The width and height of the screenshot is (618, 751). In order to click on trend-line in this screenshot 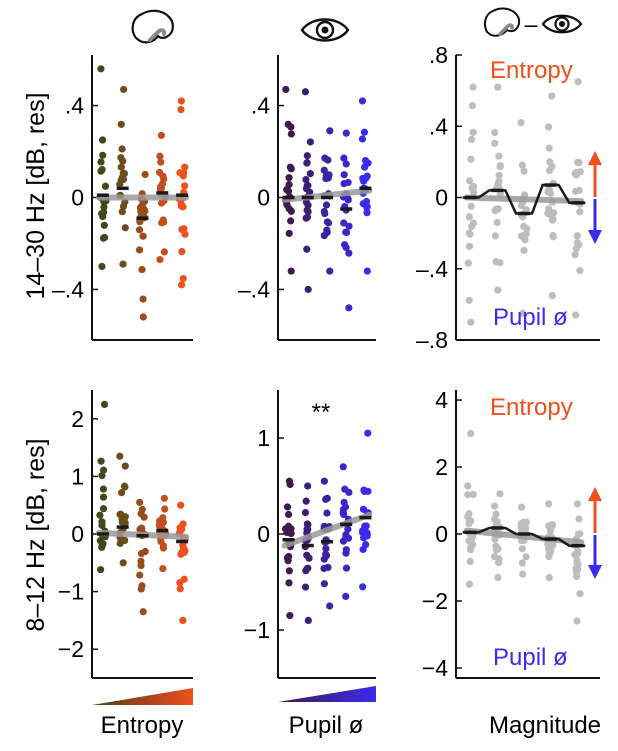, I will do `click(327, 195)`.